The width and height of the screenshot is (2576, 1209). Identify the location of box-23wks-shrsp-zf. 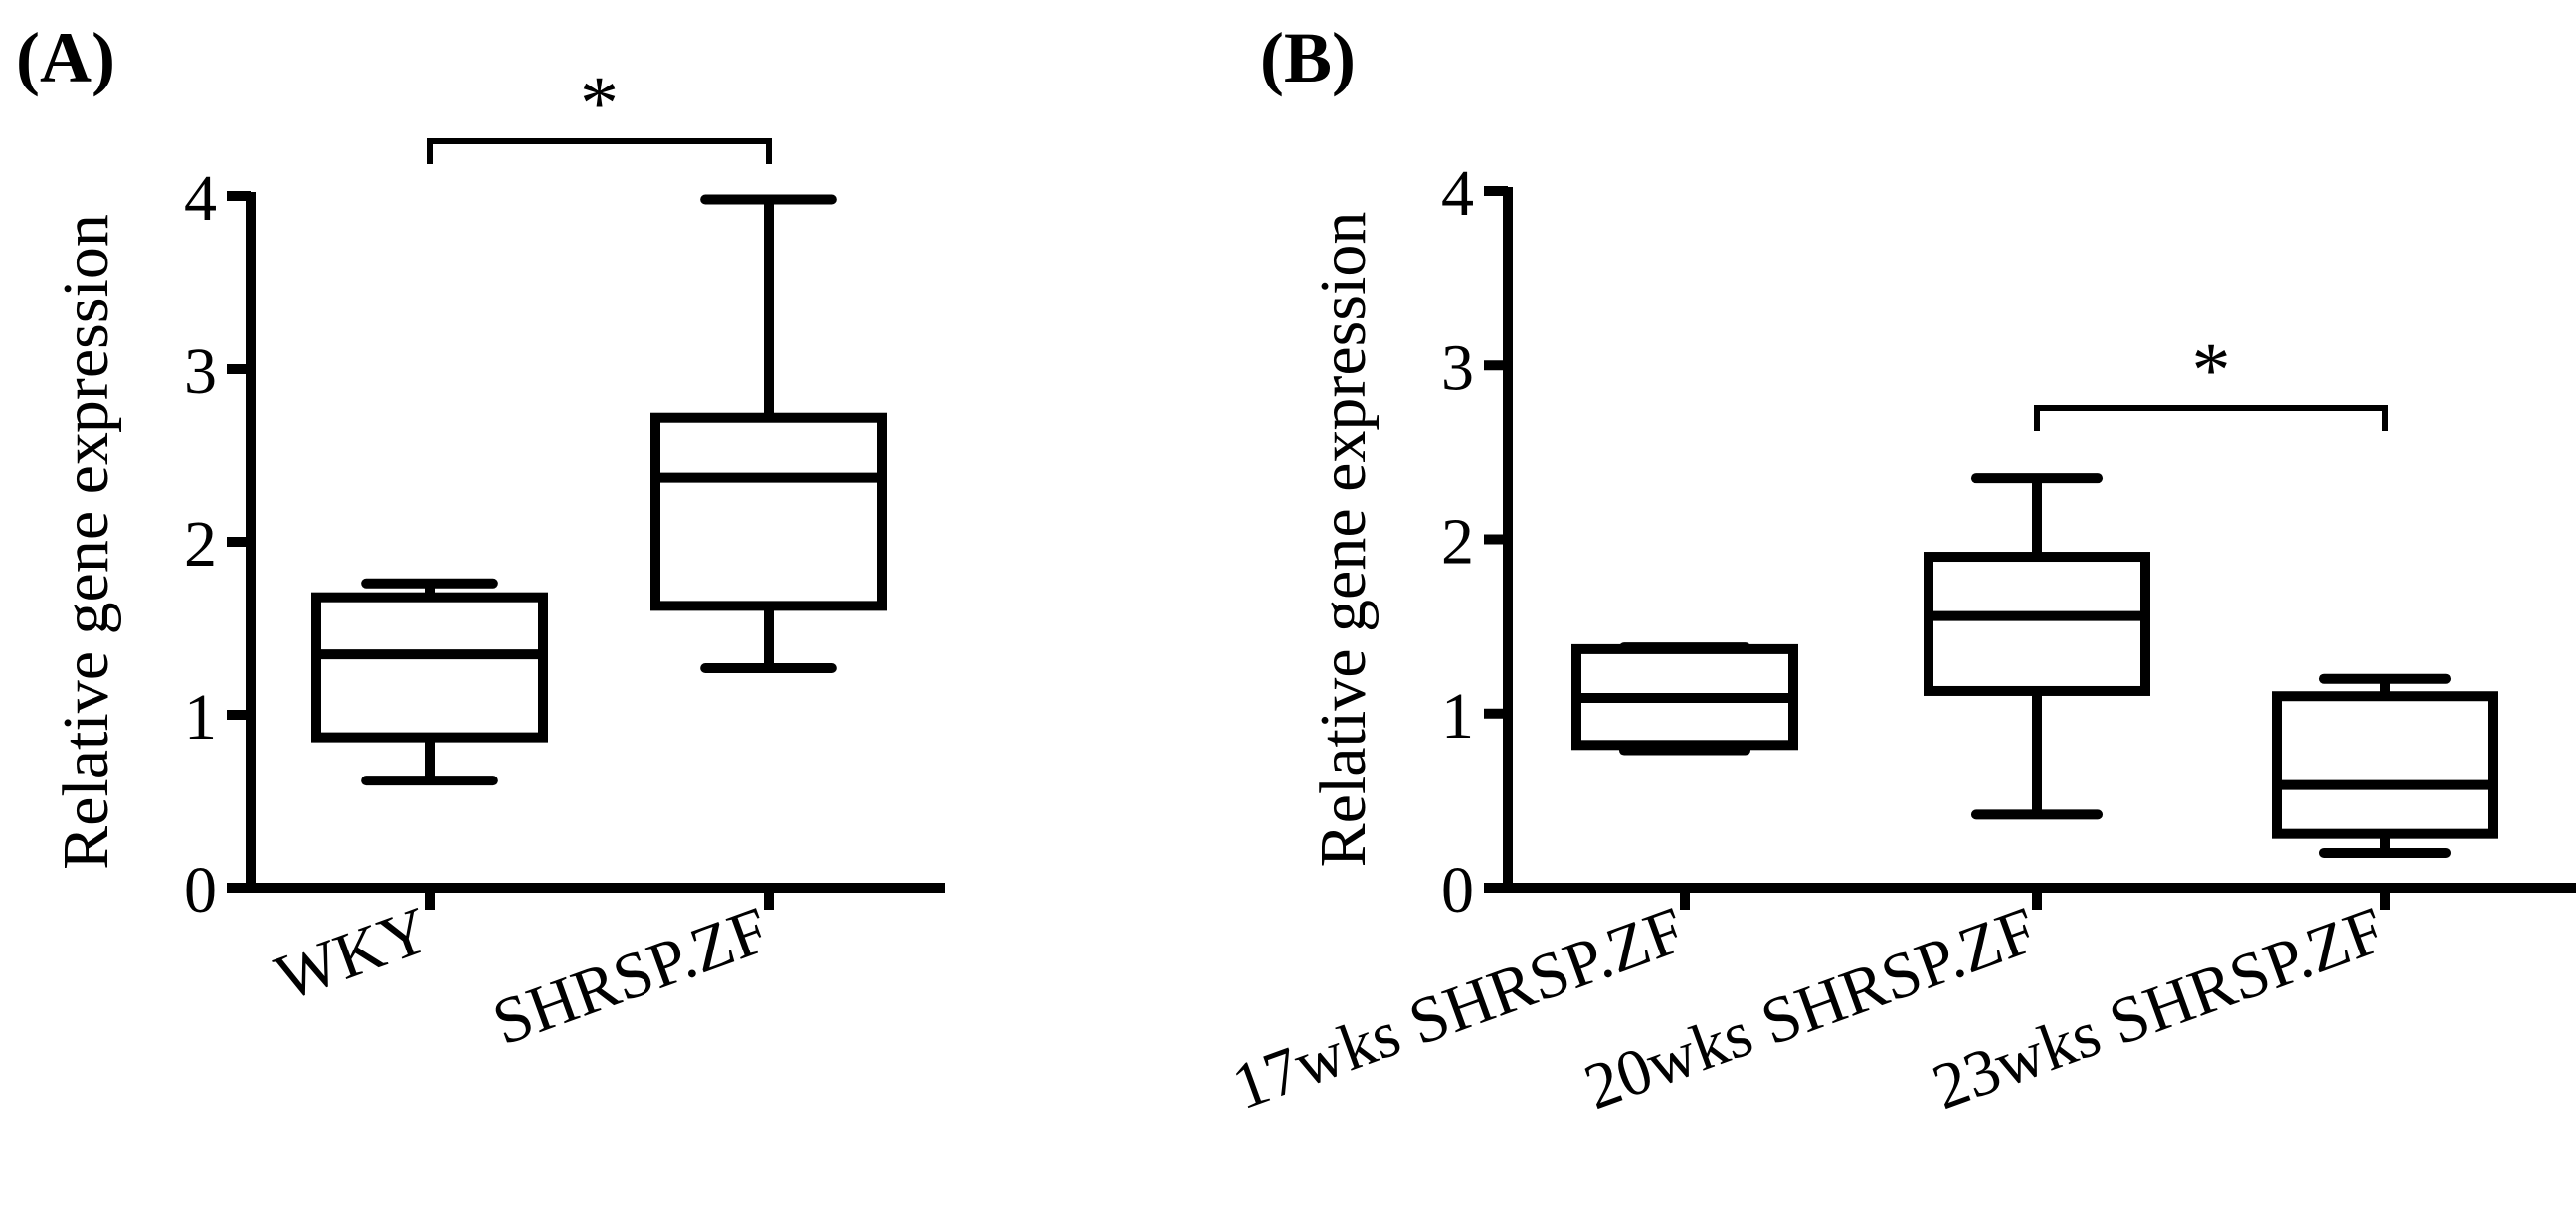
(2385, 765).